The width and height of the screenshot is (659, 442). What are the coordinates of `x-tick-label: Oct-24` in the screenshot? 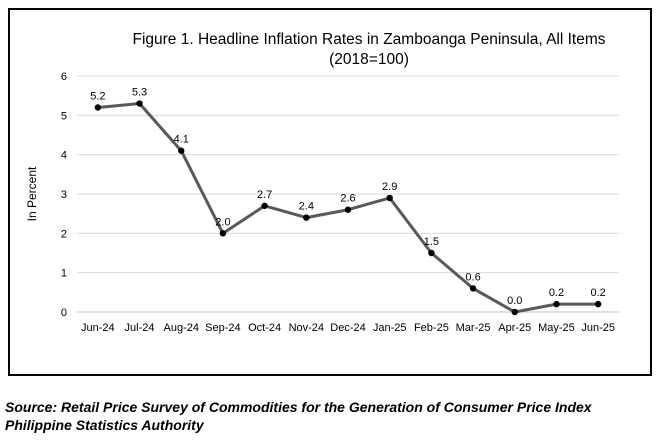 It's located at (264, 328).